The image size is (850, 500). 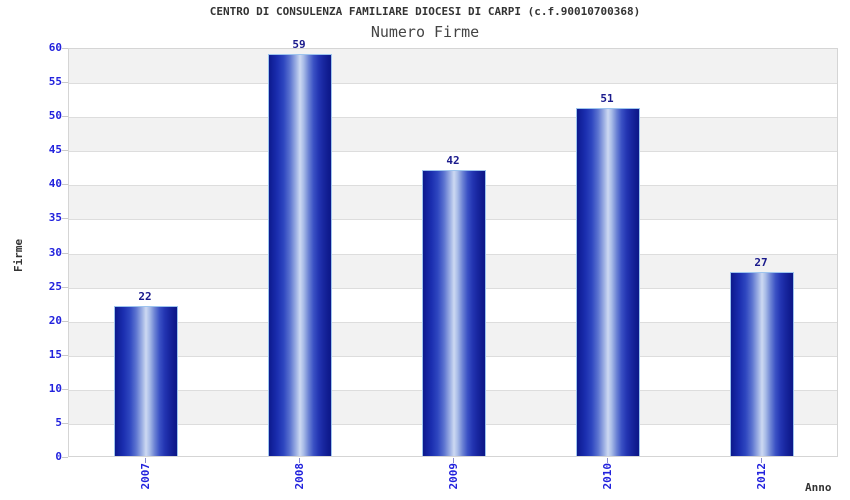 I want to click on bar-value-label: 42, so click(x=453, y=160).